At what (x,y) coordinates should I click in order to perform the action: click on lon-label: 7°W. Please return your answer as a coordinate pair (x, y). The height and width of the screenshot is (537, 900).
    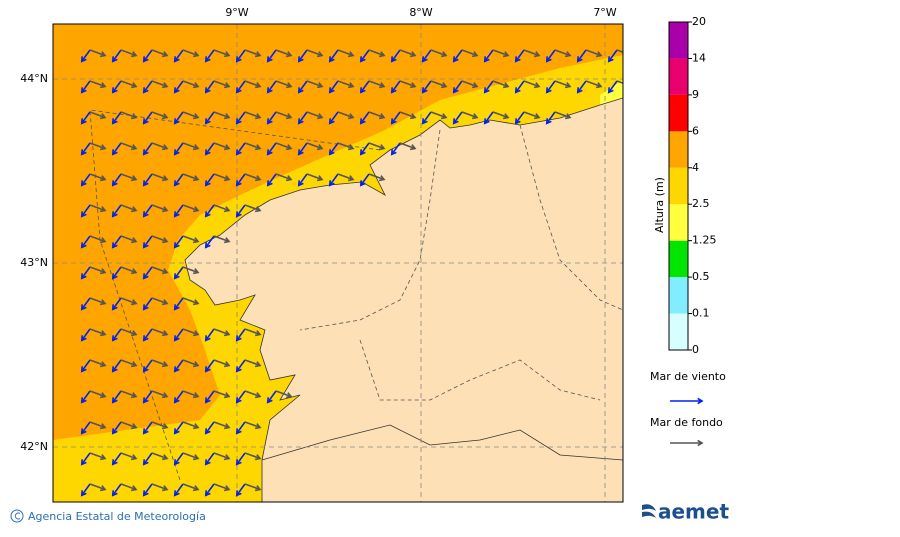
    Looking at the image, I should click on (604, 12).